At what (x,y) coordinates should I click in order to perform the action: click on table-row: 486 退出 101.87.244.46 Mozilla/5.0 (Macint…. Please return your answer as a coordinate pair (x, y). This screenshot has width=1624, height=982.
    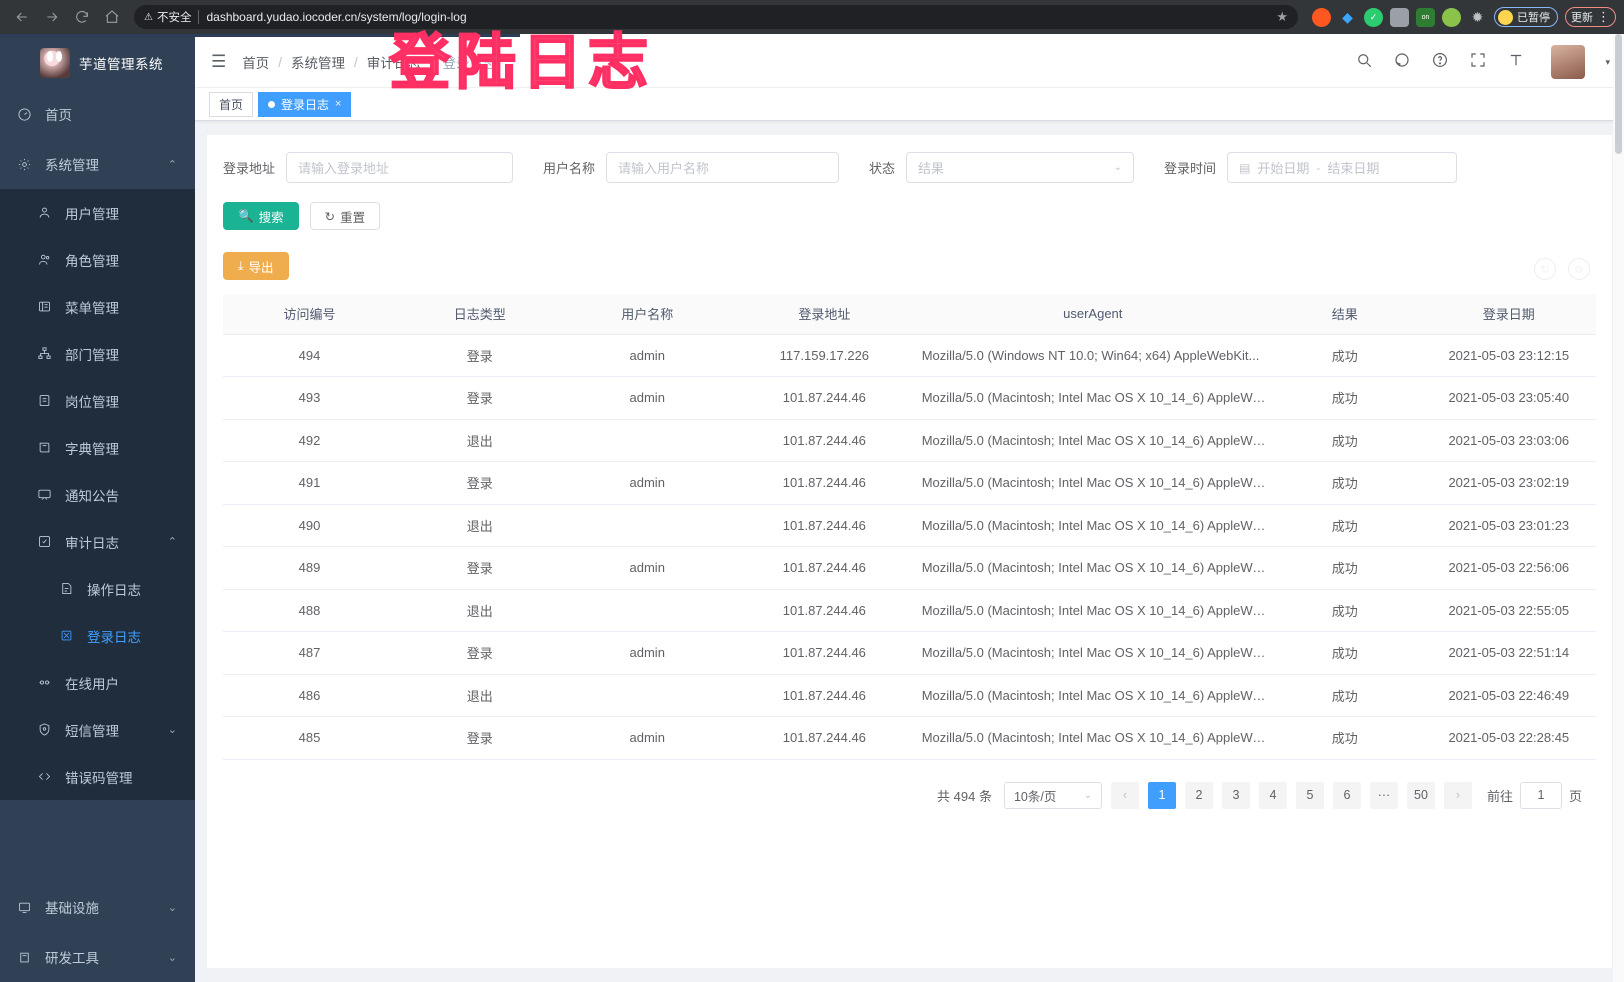
    Looking at the image, I should click on (909, 695).